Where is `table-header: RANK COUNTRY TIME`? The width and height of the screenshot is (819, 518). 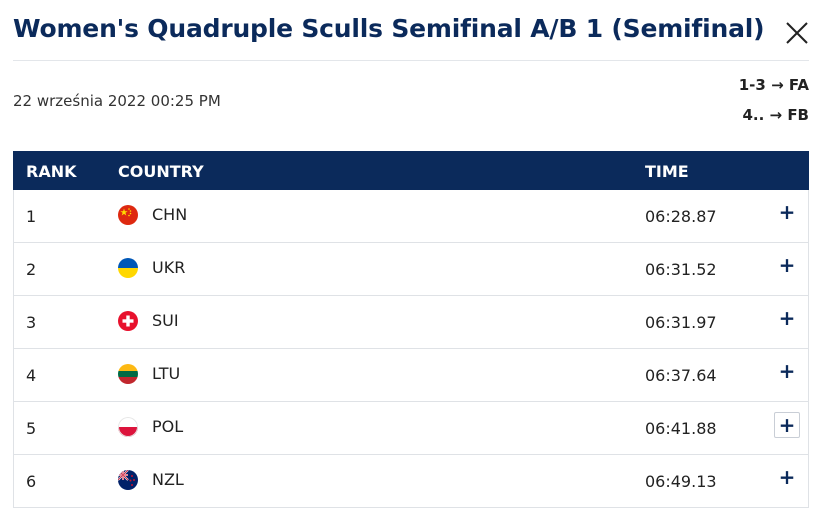
table-header: RANK COUNTRY TIME is located at coordinates (411, 170).